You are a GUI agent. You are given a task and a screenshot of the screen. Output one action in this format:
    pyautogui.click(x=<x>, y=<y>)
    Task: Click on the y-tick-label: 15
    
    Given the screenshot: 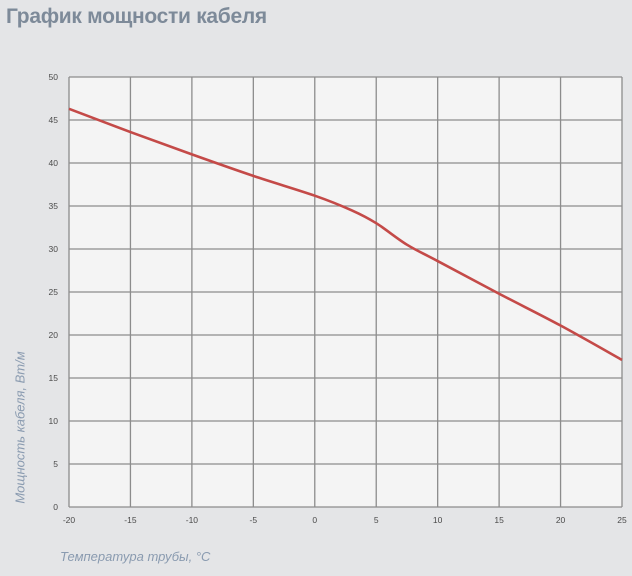 What is the action you would take?
    pyautogui.click(x=54, y=378)
    